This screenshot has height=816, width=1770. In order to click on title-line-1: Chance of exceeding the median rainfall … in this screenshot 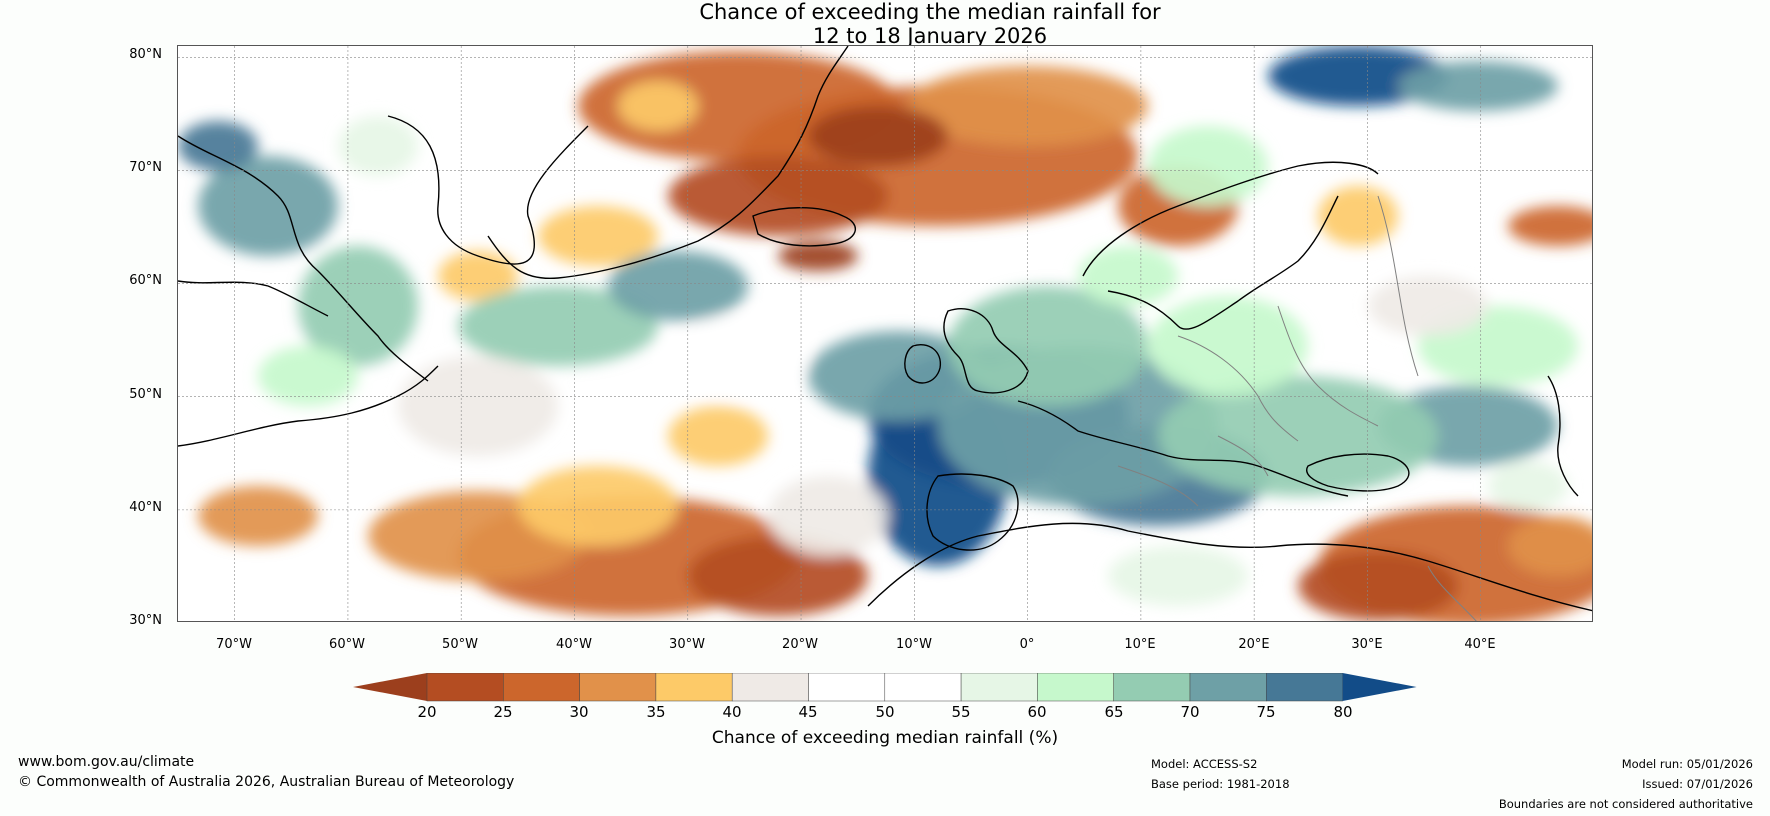, I will do `click(930, 12)`.